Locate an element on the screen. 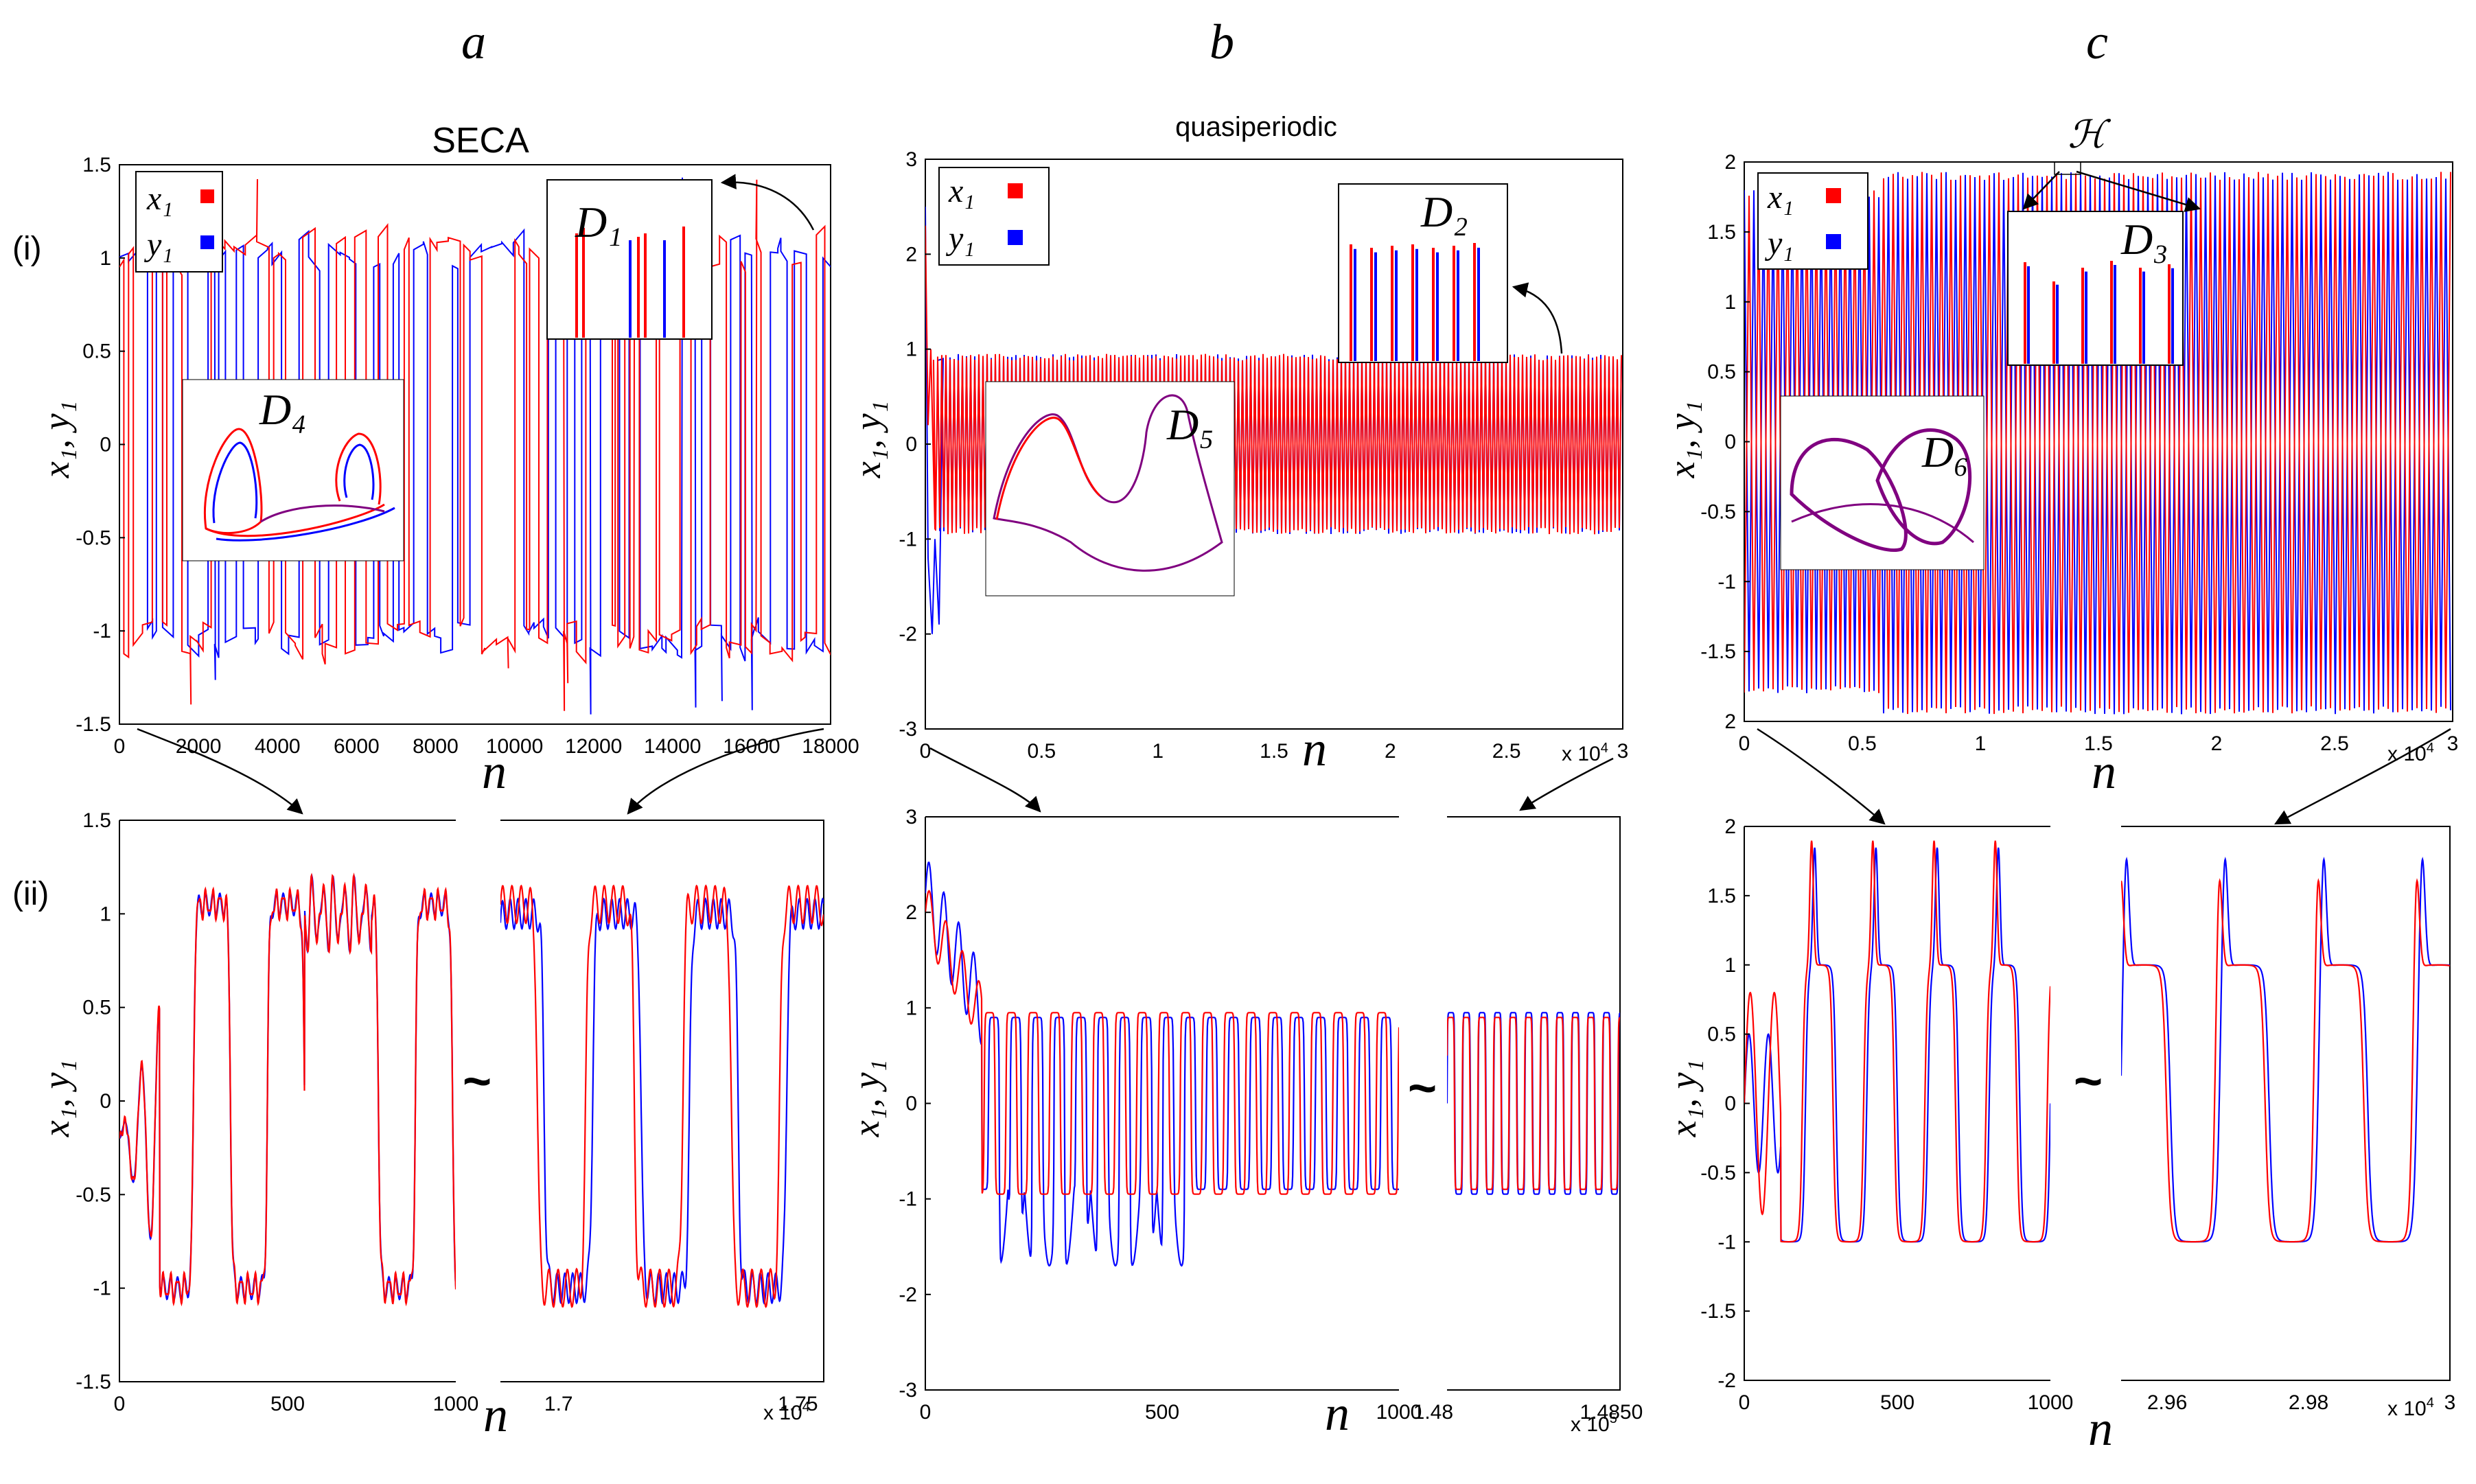 The width and height of the screenshot is (2476, 1484). x-tick-label: 6000 is located at coordinates (357, 746).